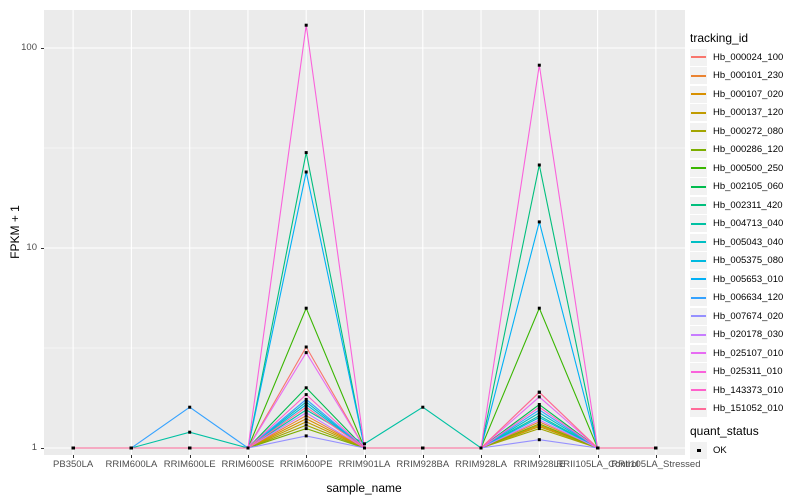 The height and width of the screenshot is (500, 800). I want to click on legend-item-Hb_005043_040: Hb_005043_040, so click(736, 242).